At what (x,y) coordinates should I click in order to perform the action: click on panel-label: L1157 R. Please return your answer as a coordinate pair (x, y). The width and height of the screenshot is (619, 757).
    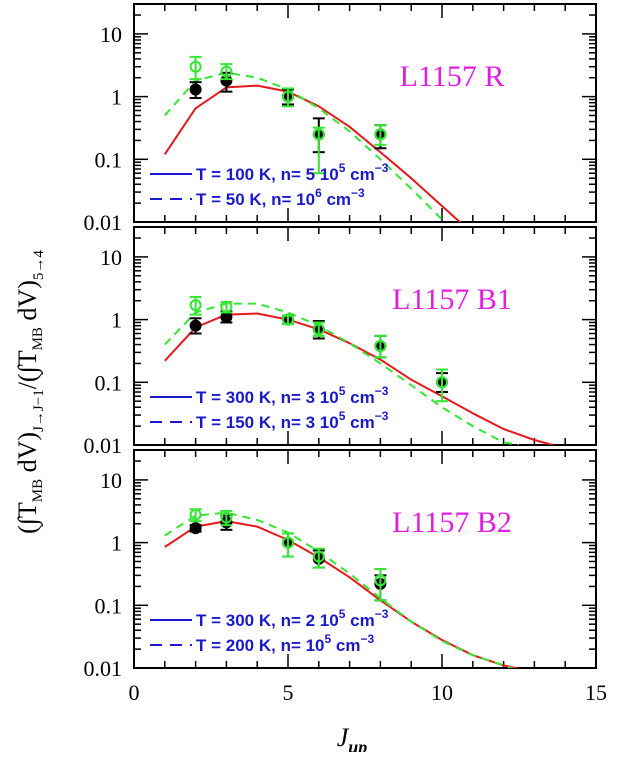
    Looking at the image, I should click on (452, 76).